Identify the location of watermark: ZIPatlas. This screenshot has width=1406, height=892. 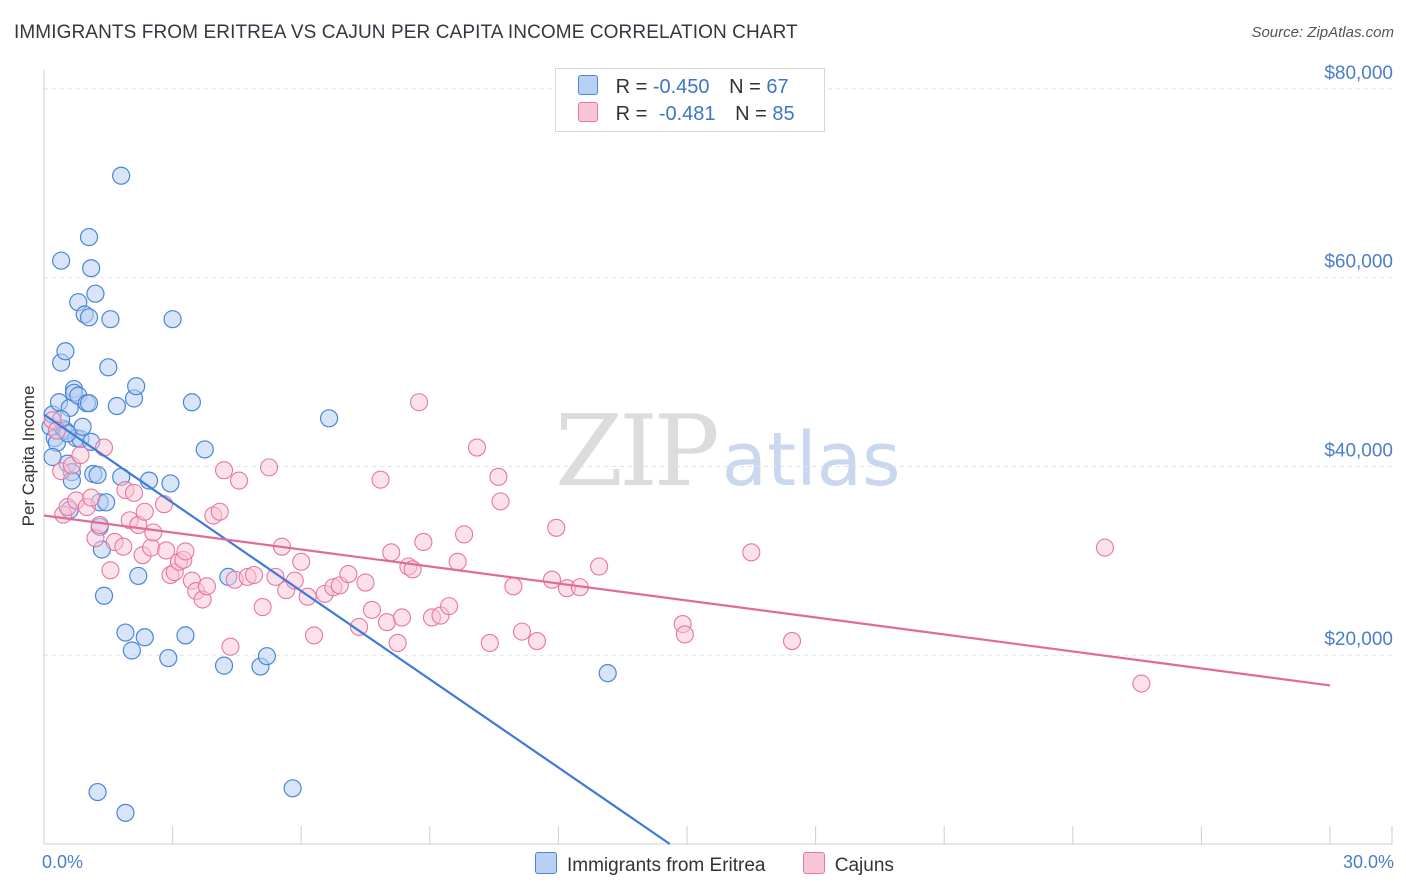
(728, 452).